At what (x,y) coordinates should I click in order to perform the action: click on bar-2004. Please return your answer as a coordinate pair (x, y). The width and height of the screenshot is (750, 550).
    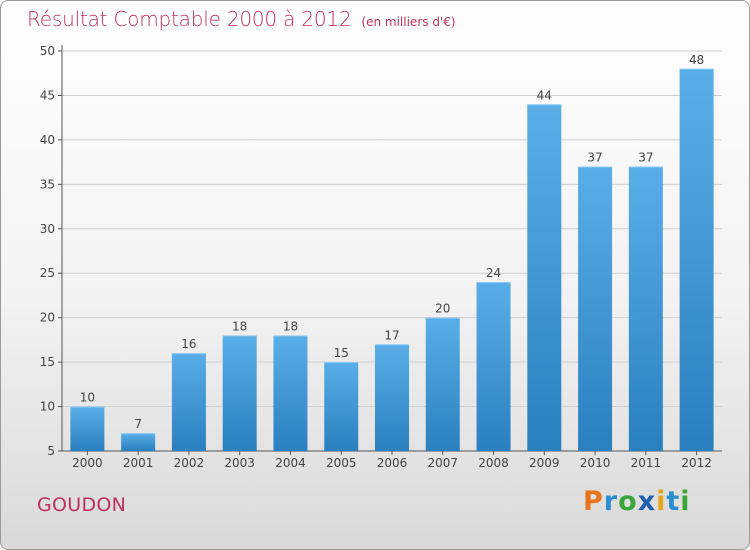
    Looking at the image, I should click on (290, 393).